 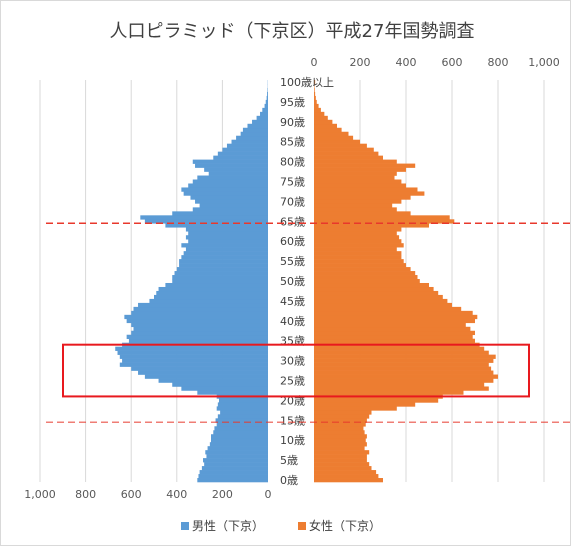 What do you see at coordinates (292, 361) in the screenshot?
I see `age-label: 30歳` at bounding box center [292, 361].